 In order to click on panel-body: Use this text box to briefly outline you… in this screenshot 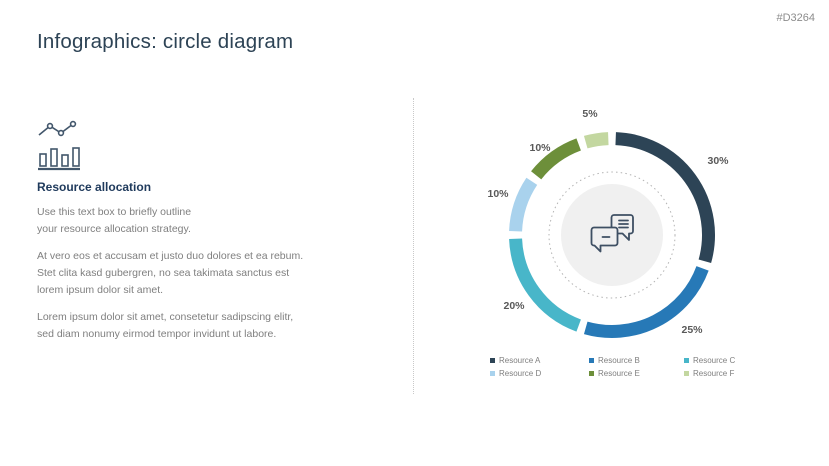, I will do `click(217, 273)`.